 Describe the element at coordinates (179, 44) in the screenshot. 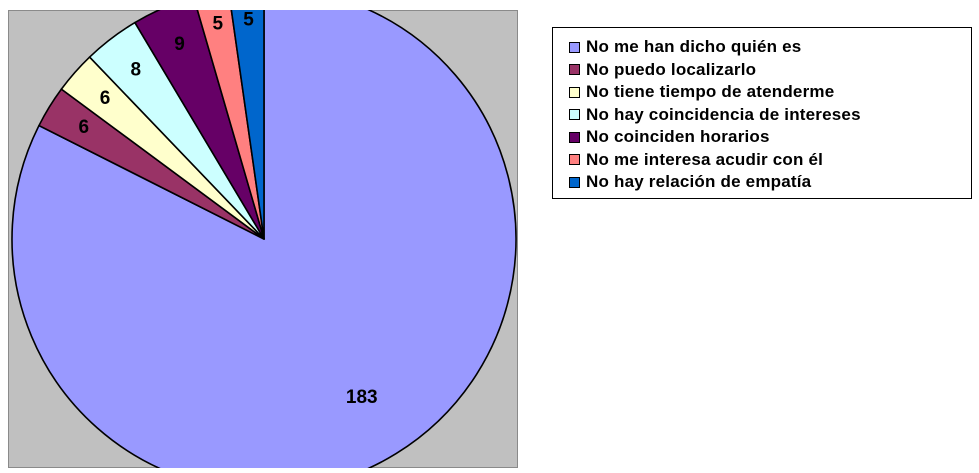

I see `data-label: 9` at that location.